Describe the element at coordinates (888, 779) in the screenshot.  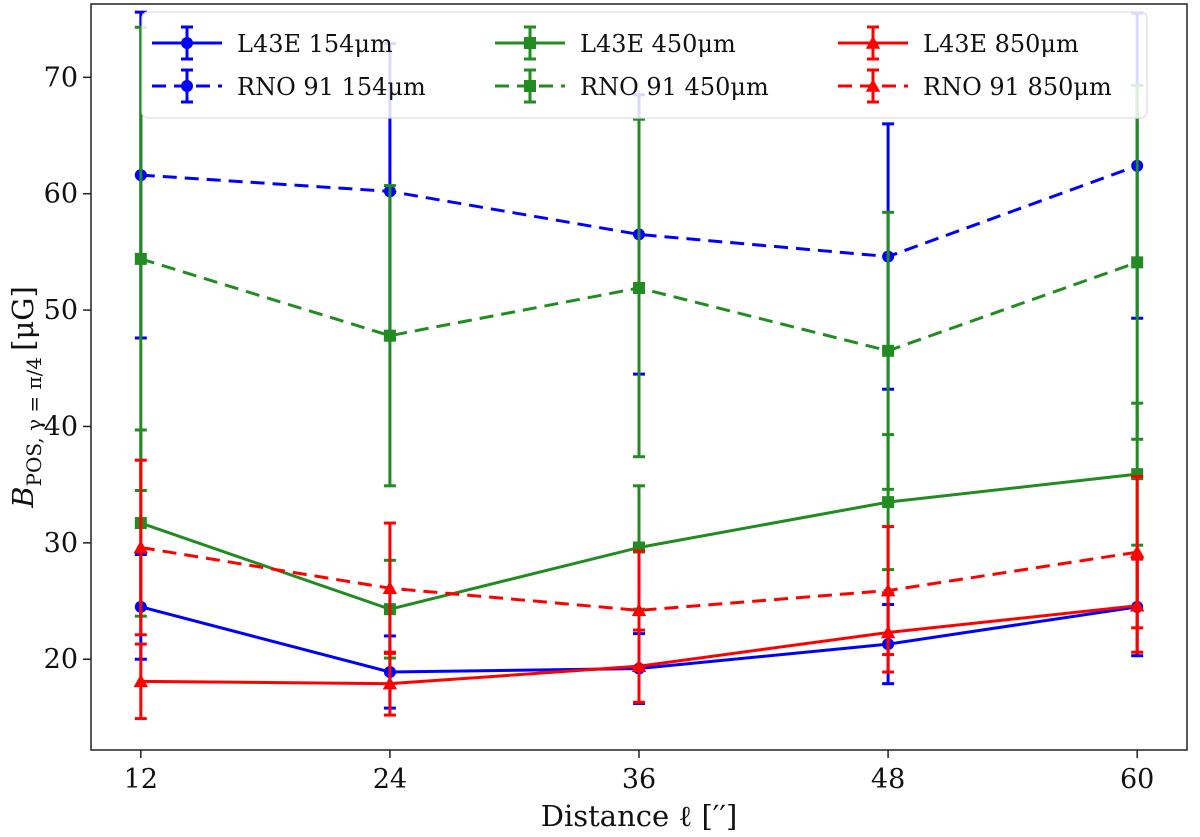
I see `x-tick-label: 48` at that location.